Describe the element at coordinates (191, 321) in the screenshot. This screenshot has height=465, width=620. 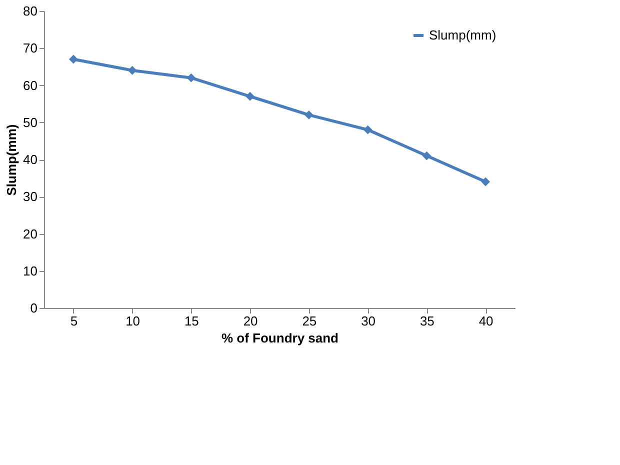
I see `x-tick-label: 15` at that location.